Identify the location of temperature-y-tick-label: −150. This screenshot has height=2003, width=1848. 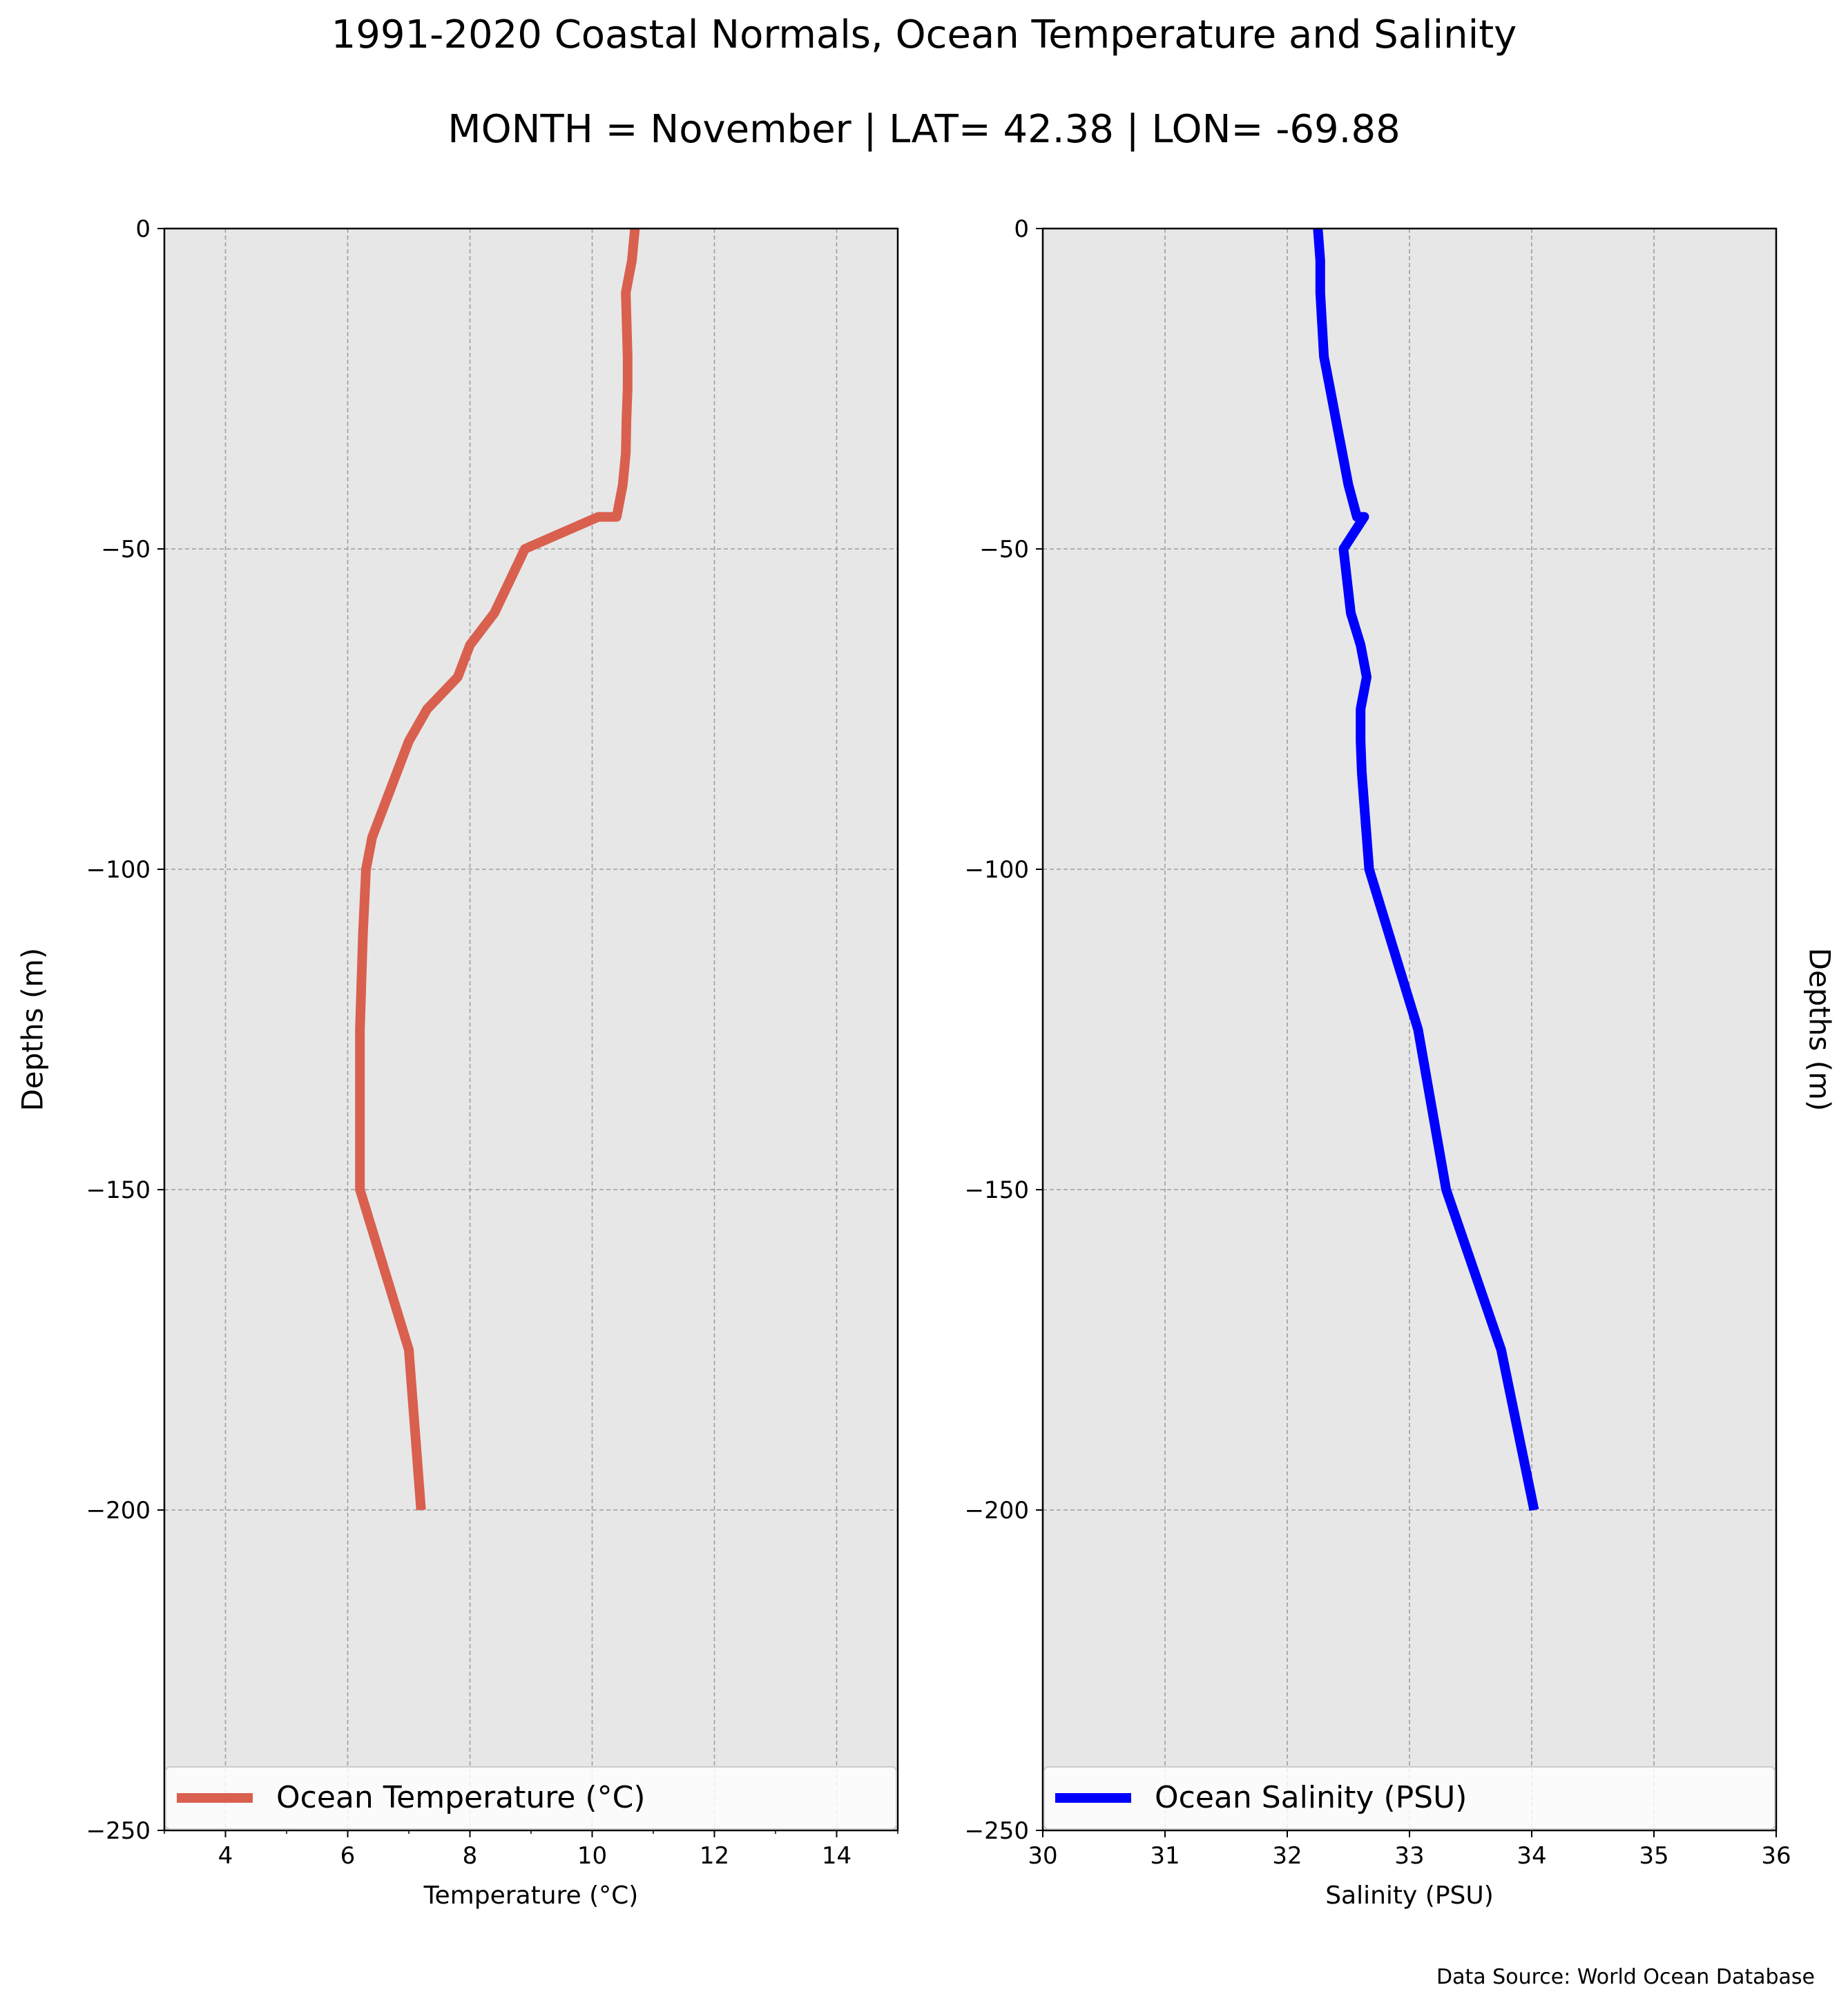
(118, 1190).